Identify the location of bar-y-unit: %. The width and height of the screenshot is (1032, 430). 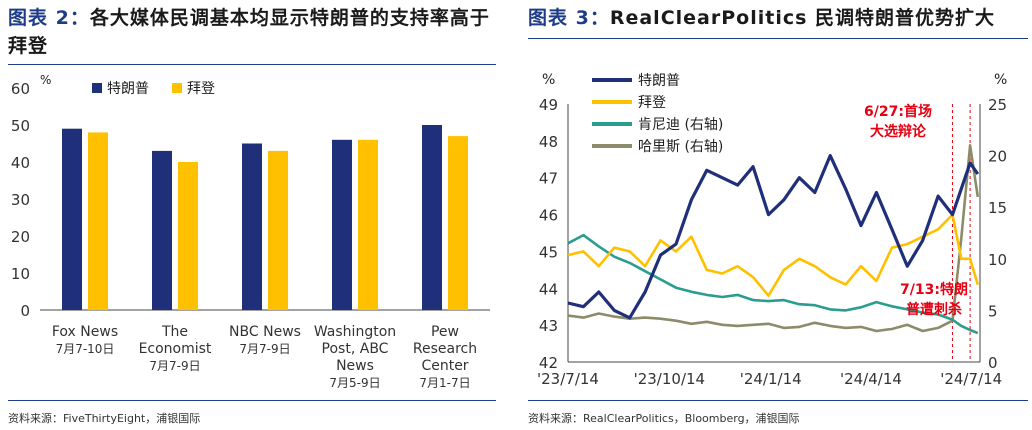
(45, 80).